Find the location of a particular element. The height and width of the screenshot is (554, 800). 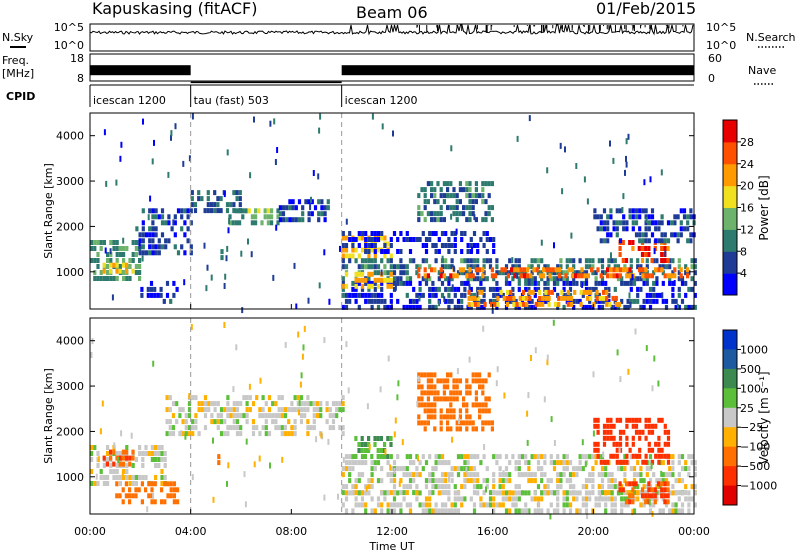

cpid-segment-0: icescan 1200 is located at coordinates (129, 100).